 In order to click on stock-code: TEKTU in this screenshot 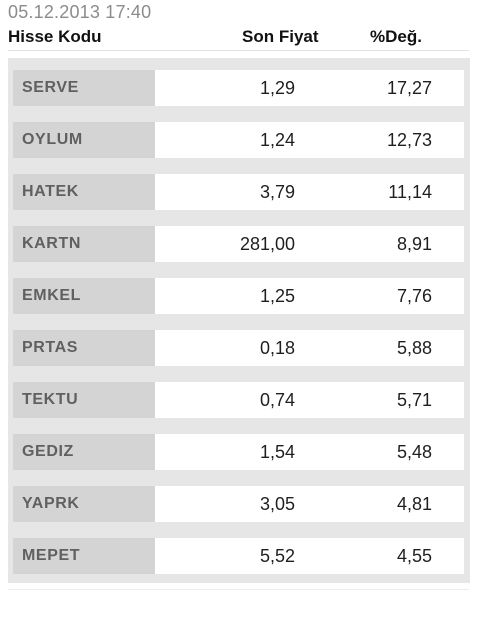, I will do `click(50, 399)`.